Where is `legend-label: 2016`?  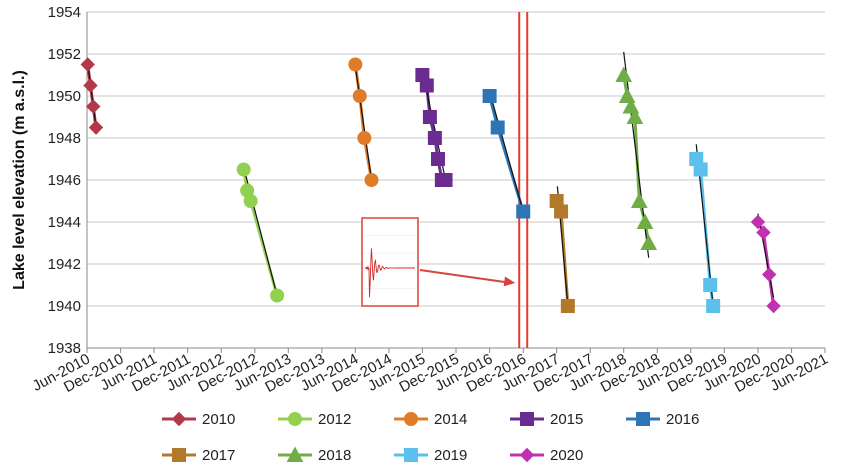 legend-label: 2016 is located at coordinates (682, 419).